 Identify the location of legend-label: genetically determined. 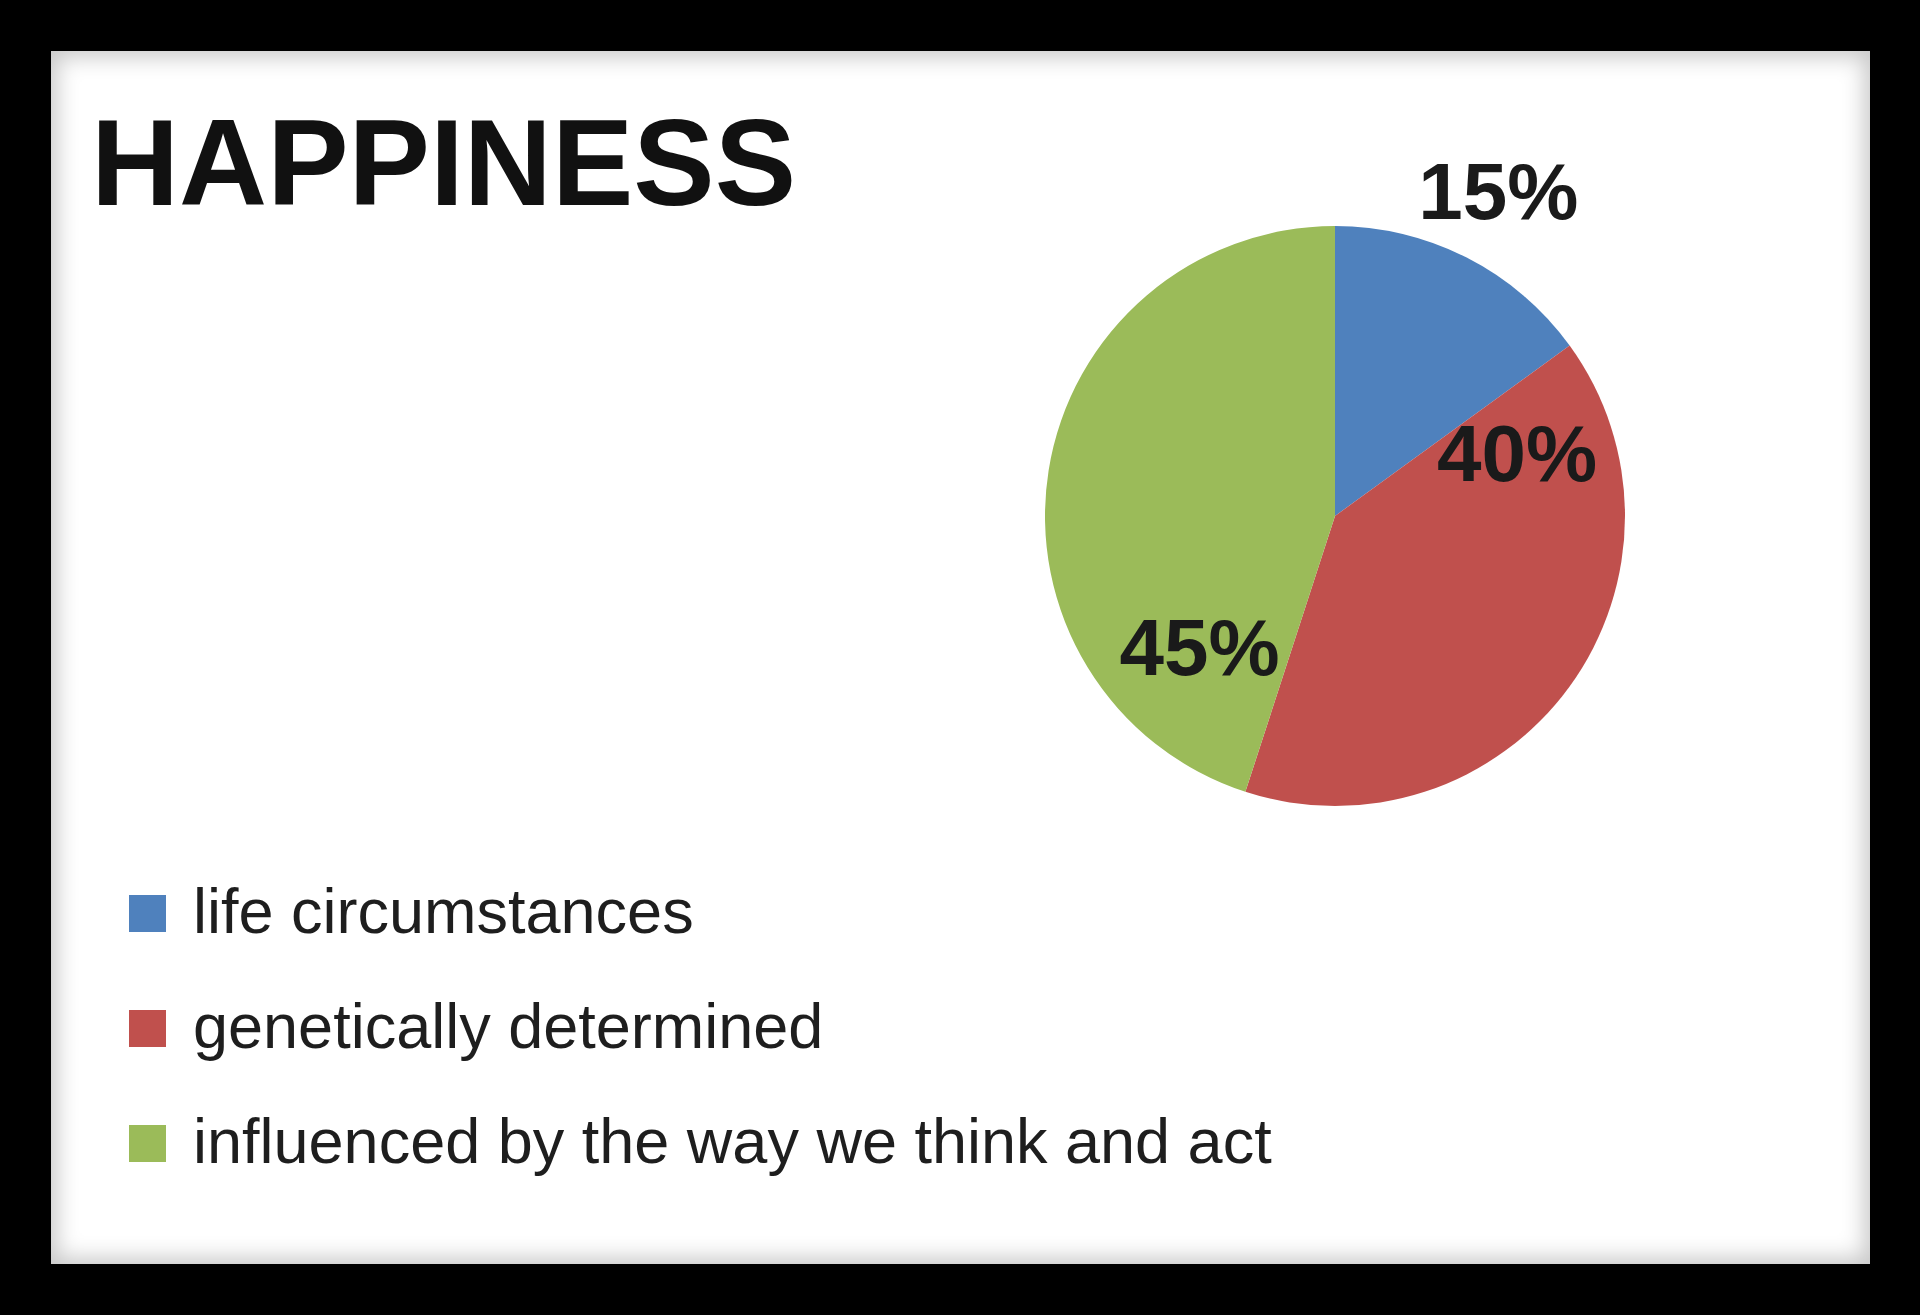
(508, 1025).